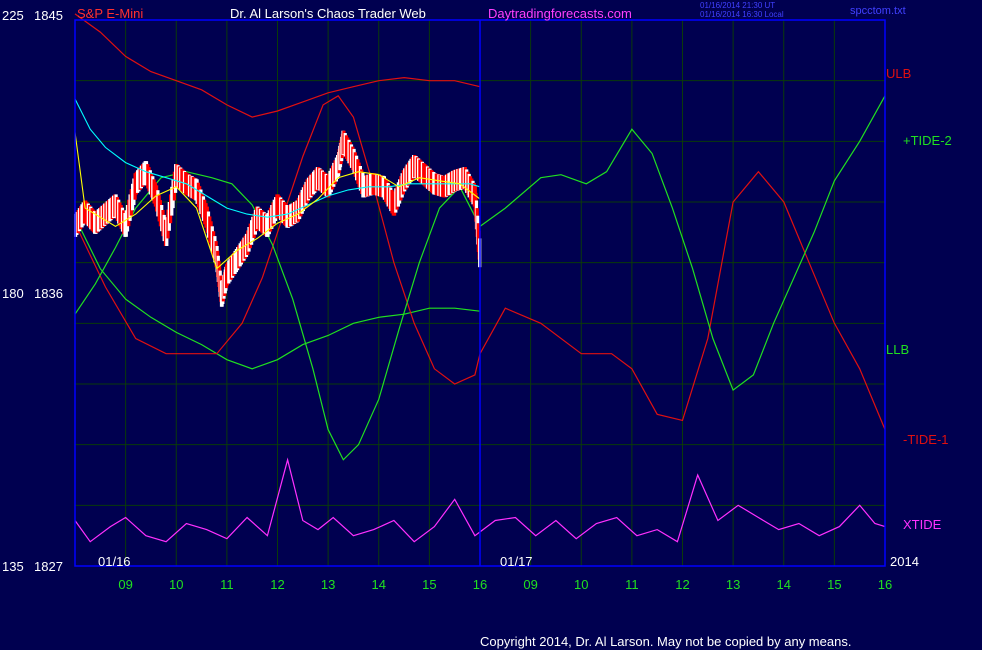  What do you see at coordinates (878, 11) in the screenshot?
I see `data-file-name: spcctom.txt` at bounding box center [878, 11].